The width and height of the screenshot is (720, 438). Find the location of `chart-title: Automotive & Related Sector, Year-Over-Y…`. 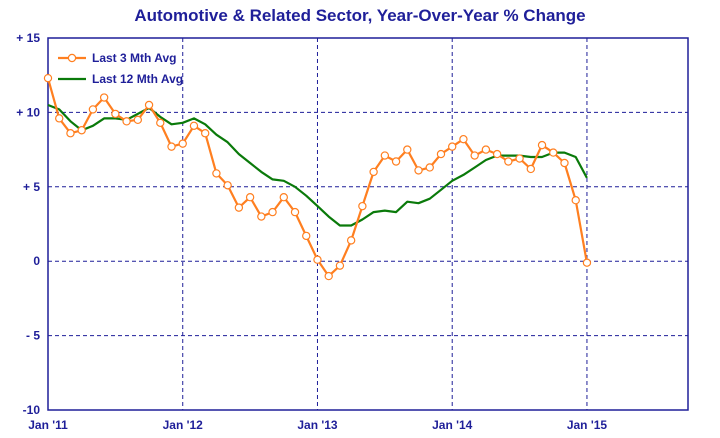

chart-title: Automotive & Related Sector, Year-Over-Y… is located at coordinates (360, 15).